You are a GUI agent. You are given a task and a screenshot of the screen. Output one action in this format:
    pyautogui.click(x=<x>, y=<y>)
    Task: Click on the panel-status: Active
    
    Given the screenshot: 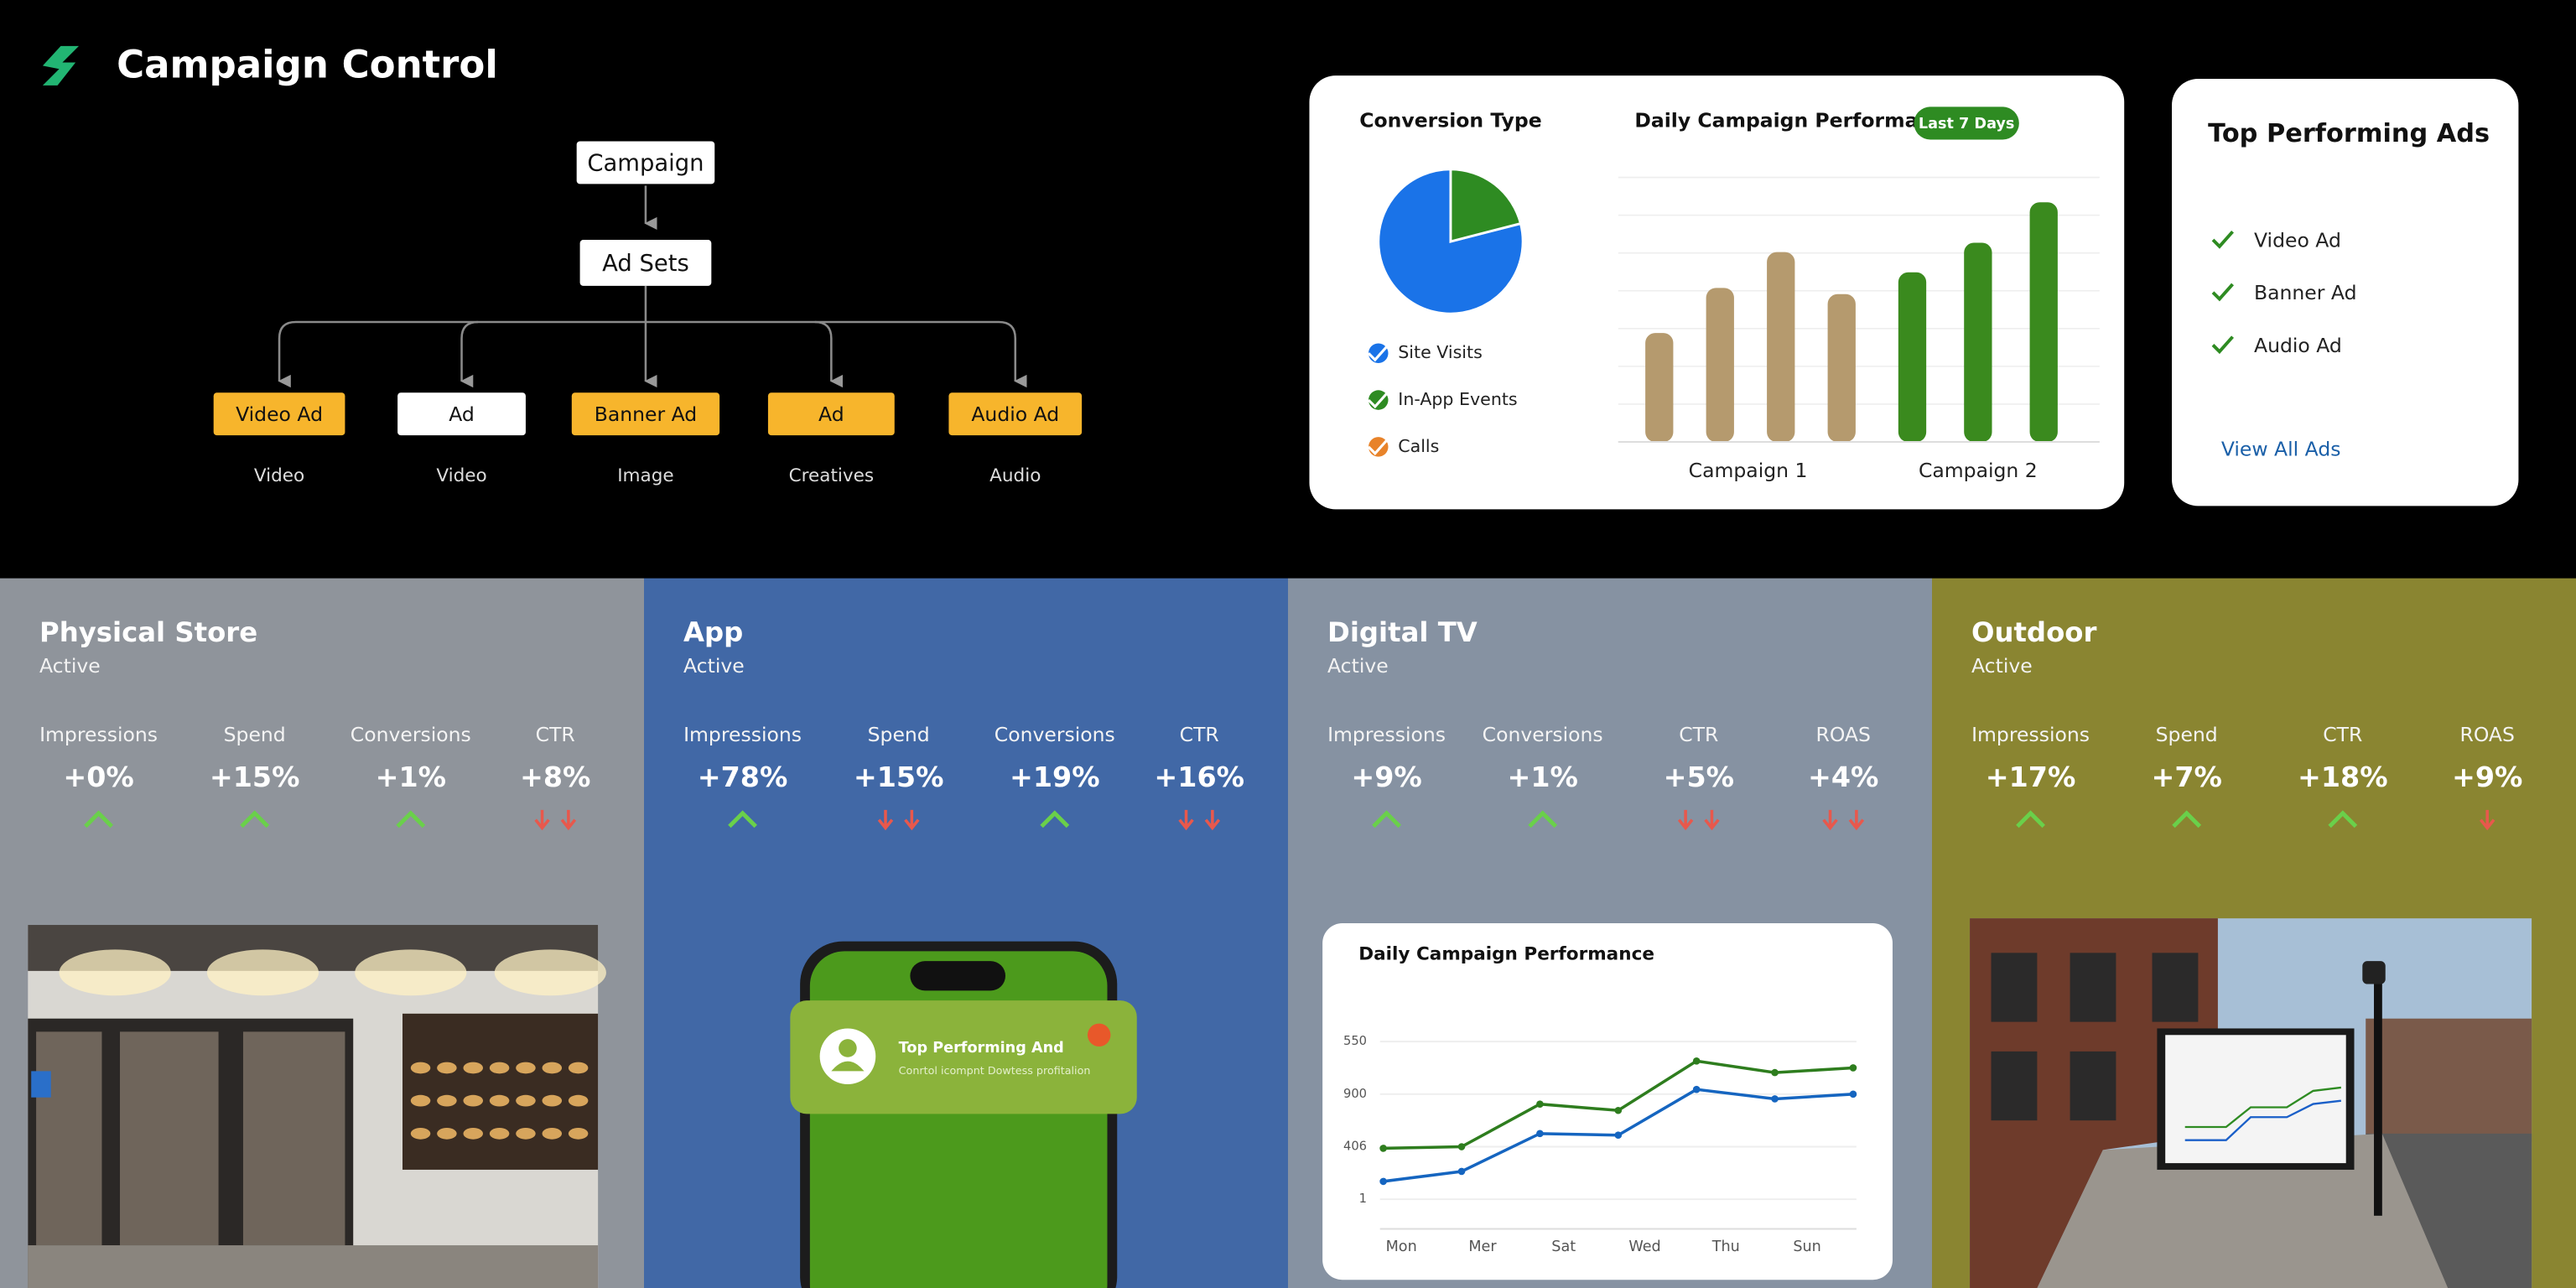 What is the action you would take?
    pyautogui.click(x=714, y=666)
    